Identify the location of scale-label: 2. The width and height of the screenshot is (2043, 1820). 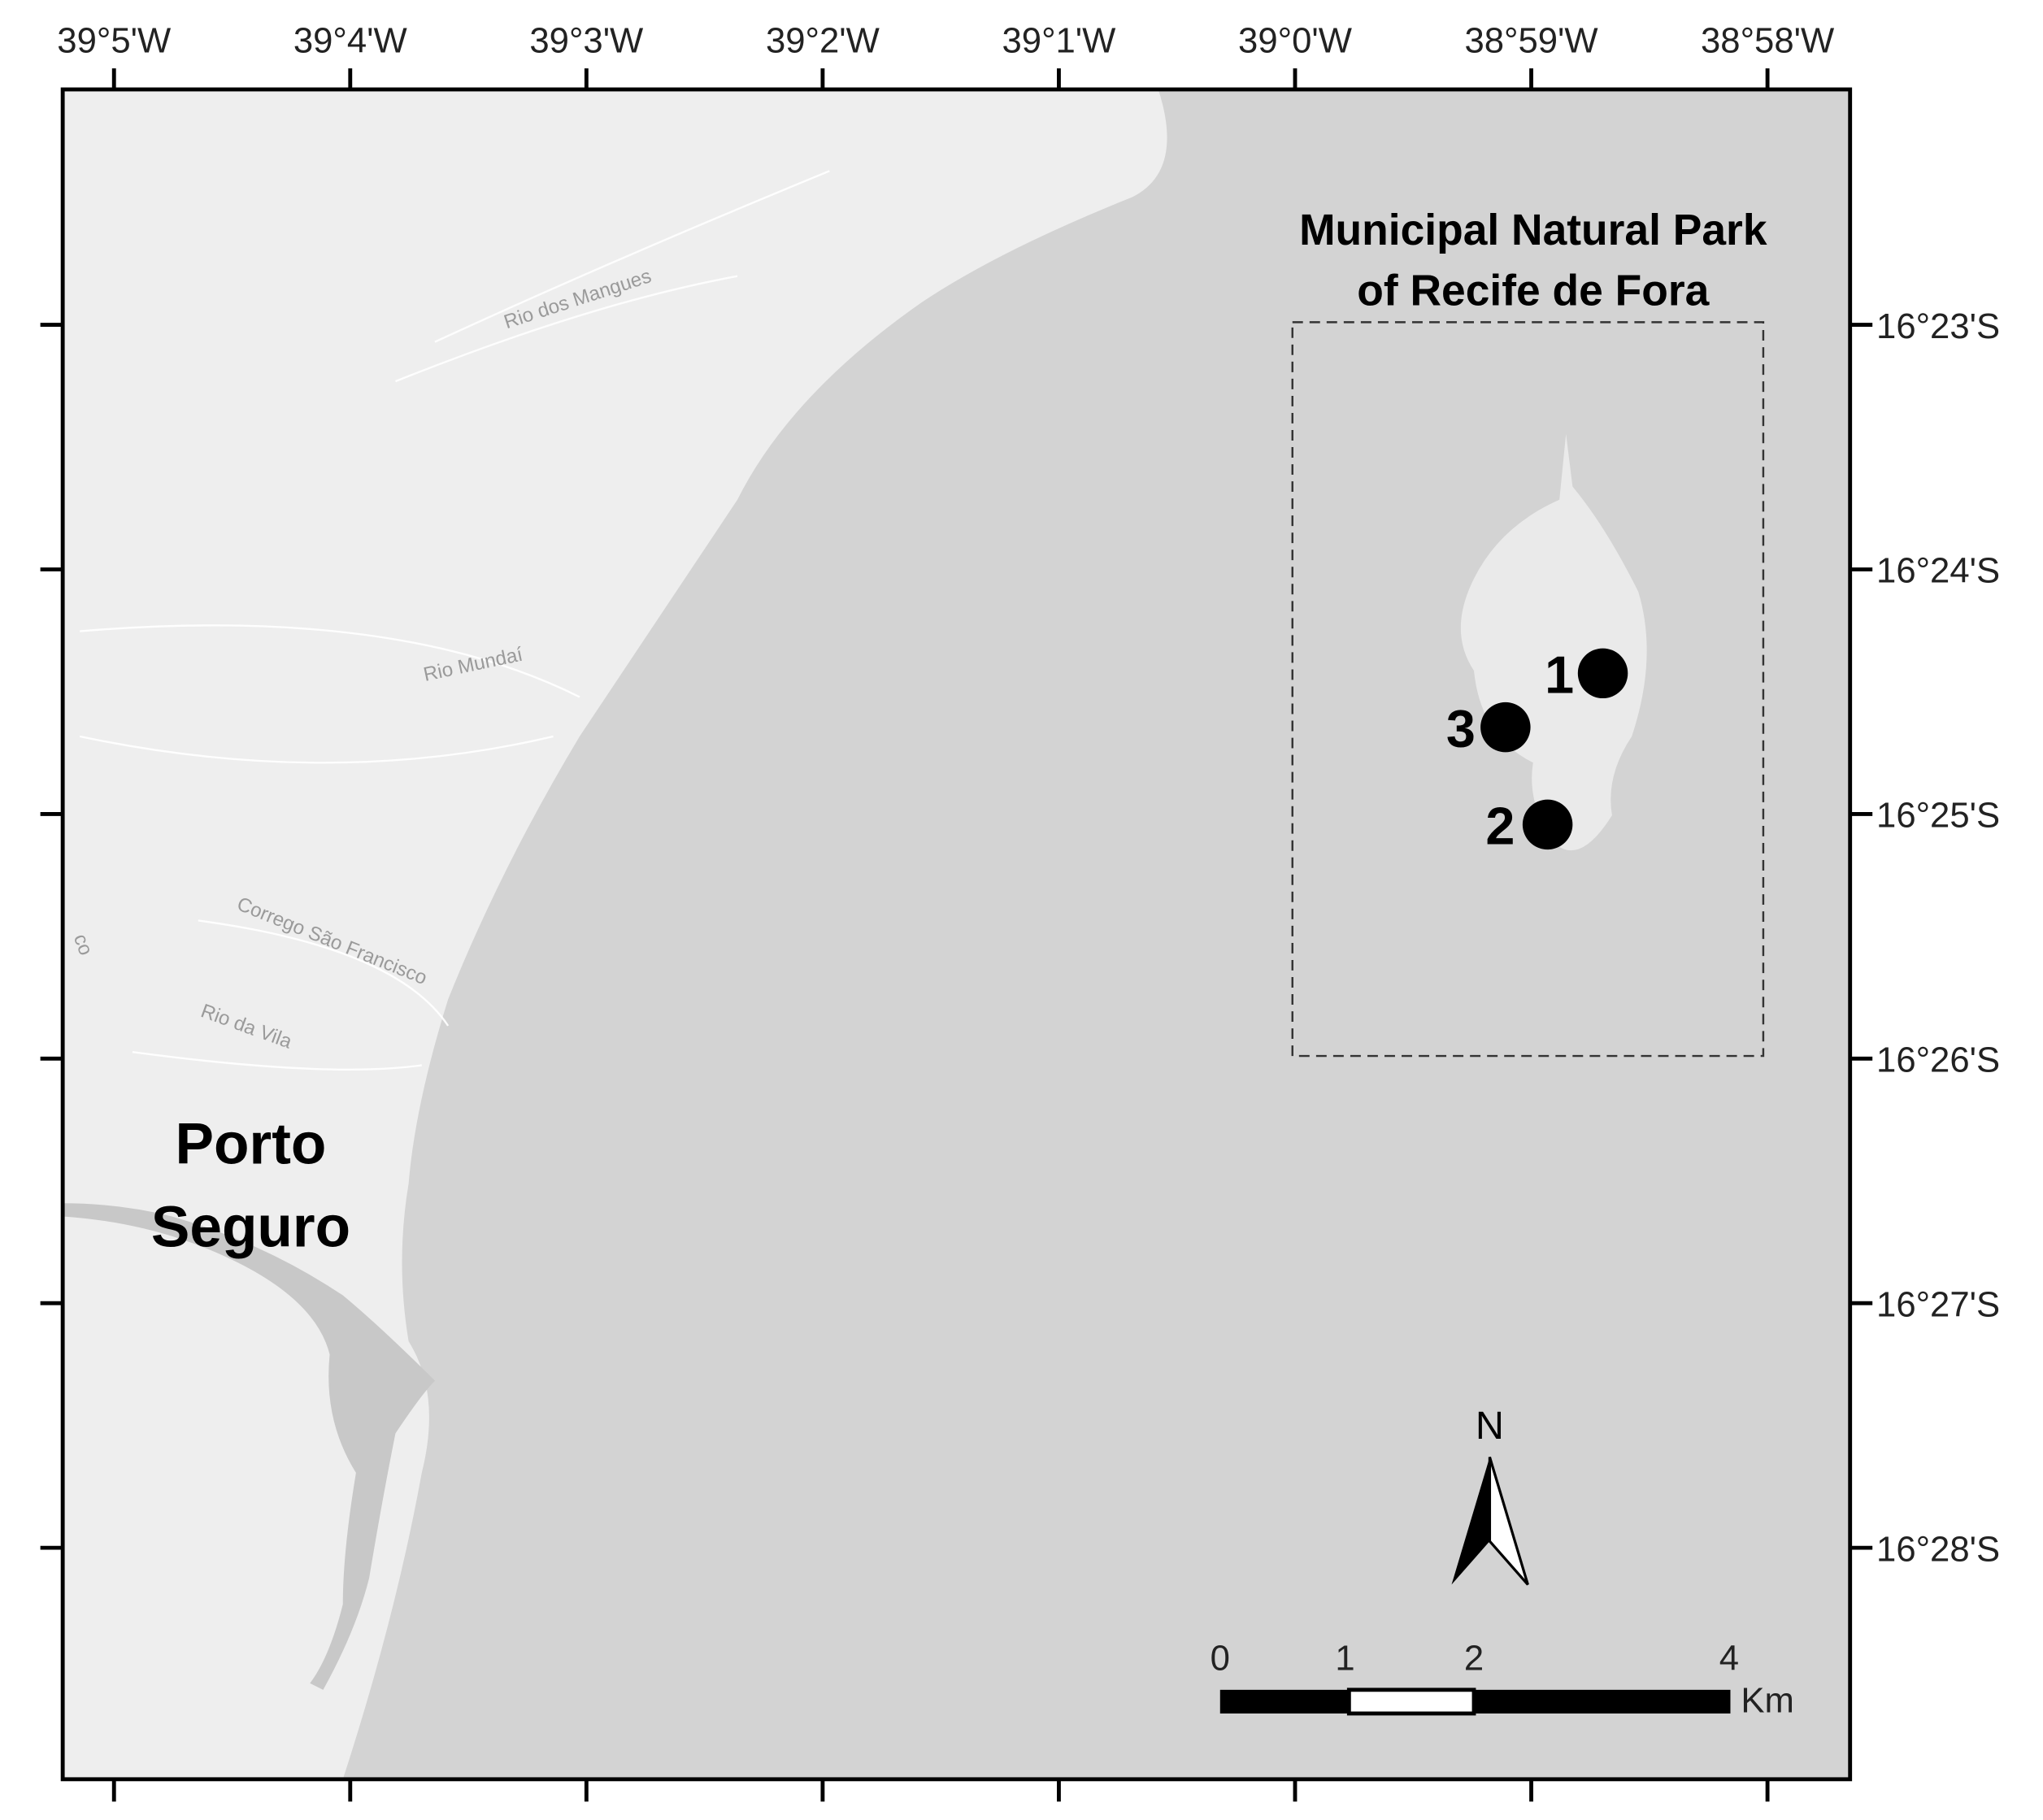
(1474, 1659).